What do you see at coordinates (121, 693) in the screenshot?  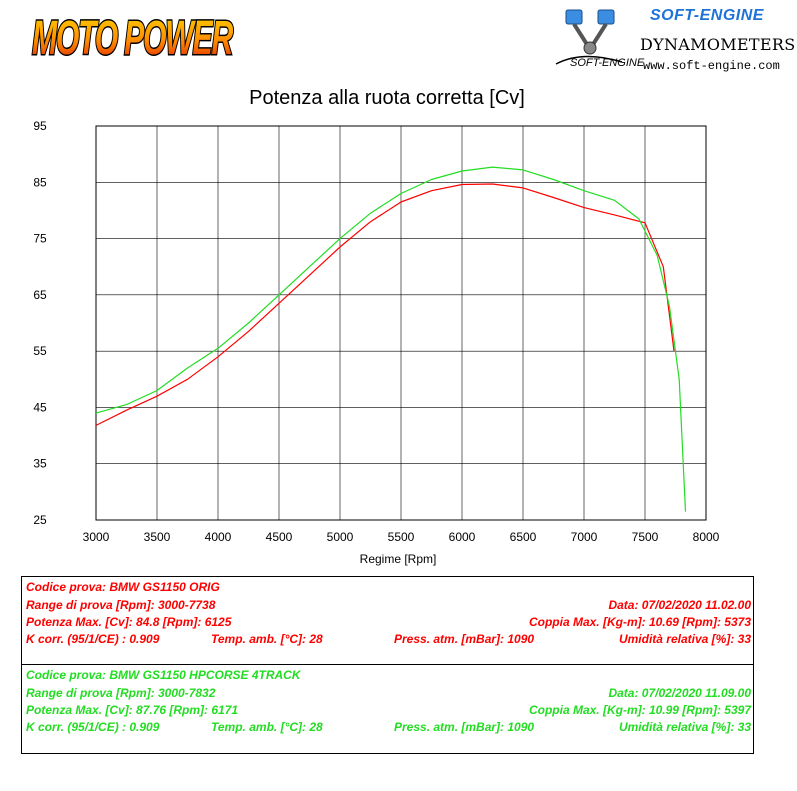 I see `test2-range: Range di prova [Rpm]: 3000-7832` at bounding box center [121, 693].